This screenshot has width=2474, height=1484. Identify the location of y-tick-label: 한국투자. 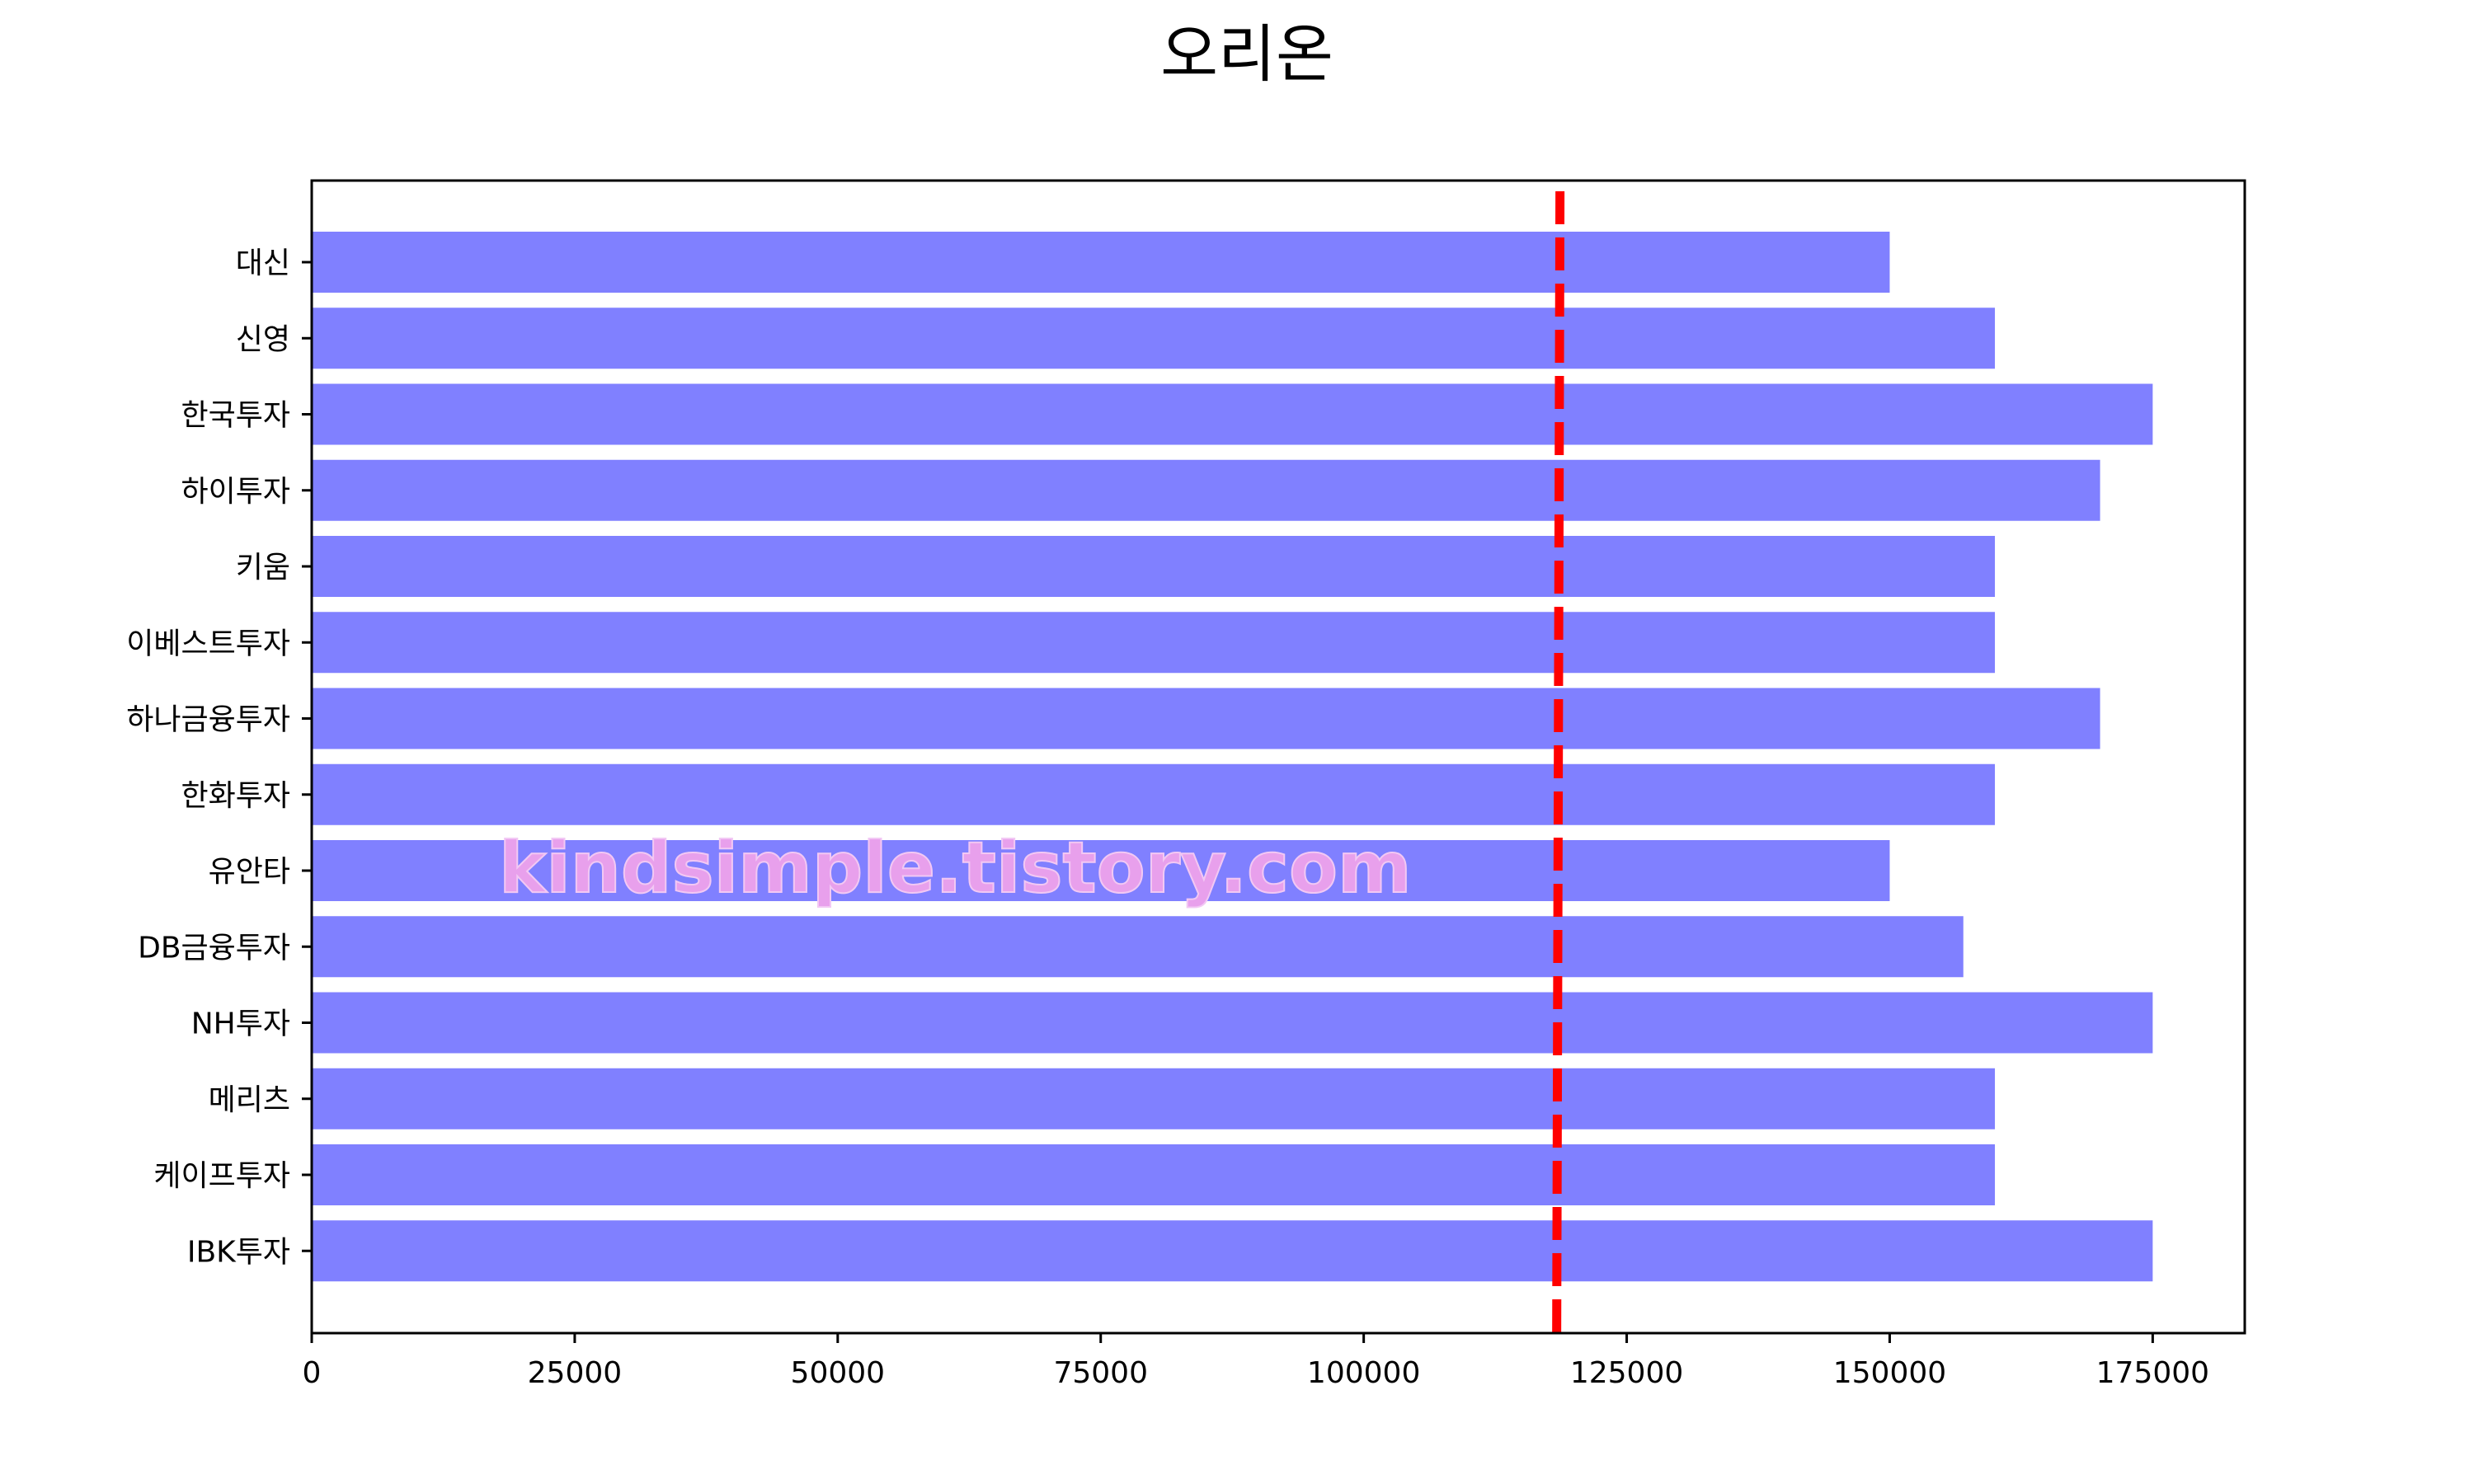
(235, 416).